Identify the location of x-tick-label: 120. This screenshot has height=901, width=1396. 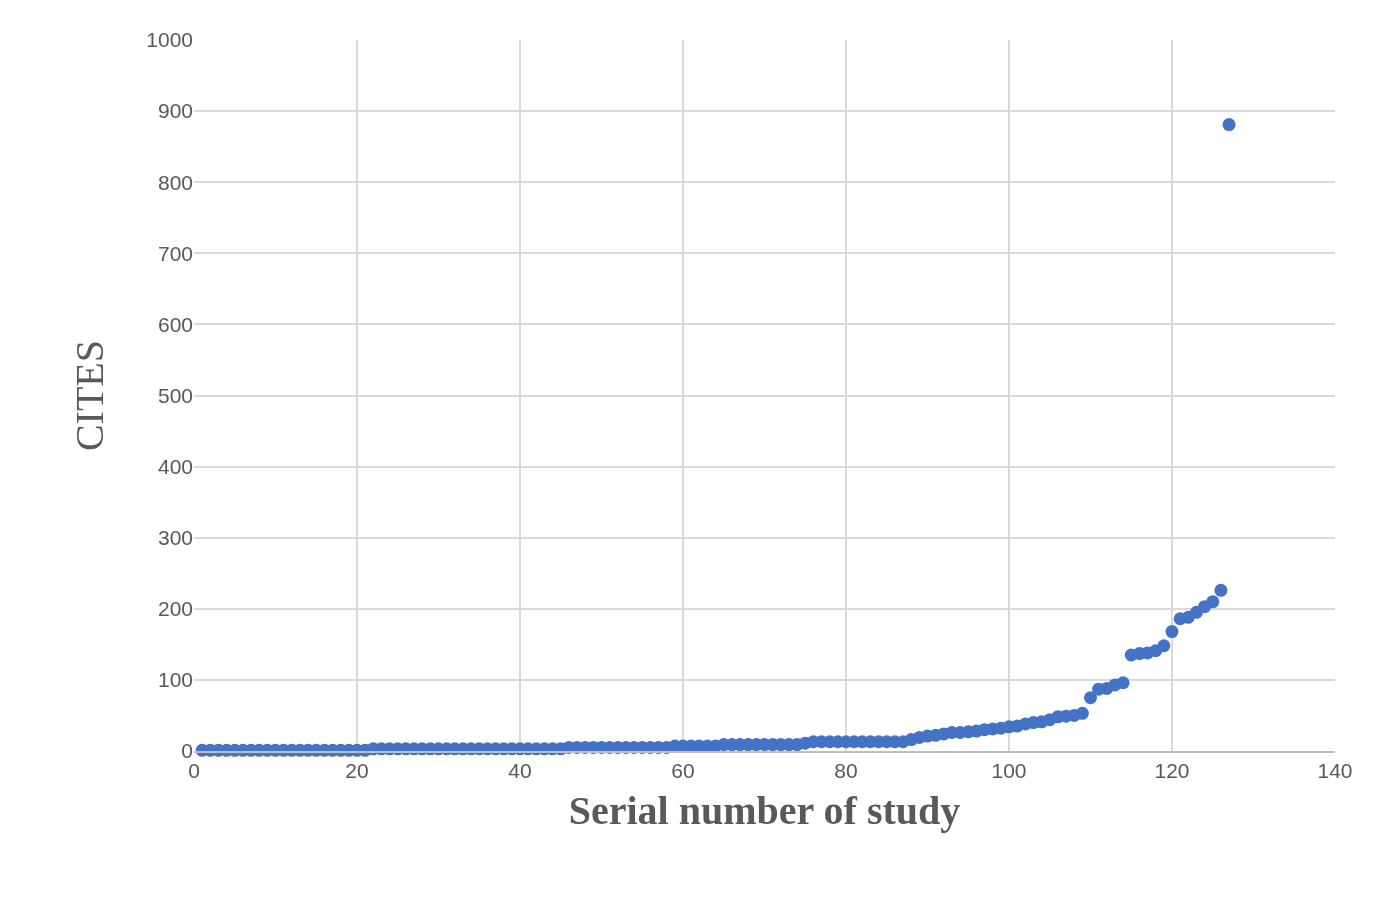
(1172, 771).